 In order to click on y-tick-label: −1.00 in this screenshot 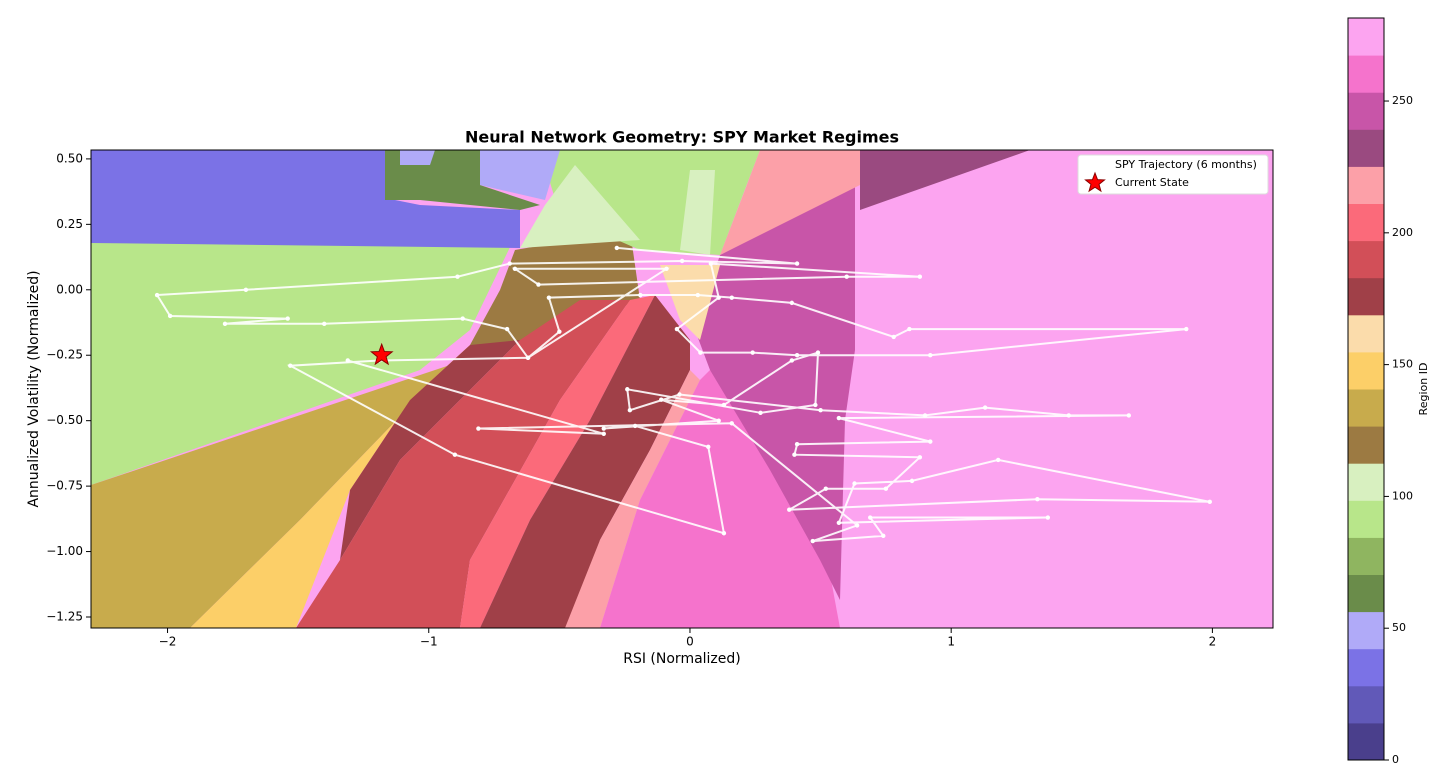, I will do `click(64, 551)`.